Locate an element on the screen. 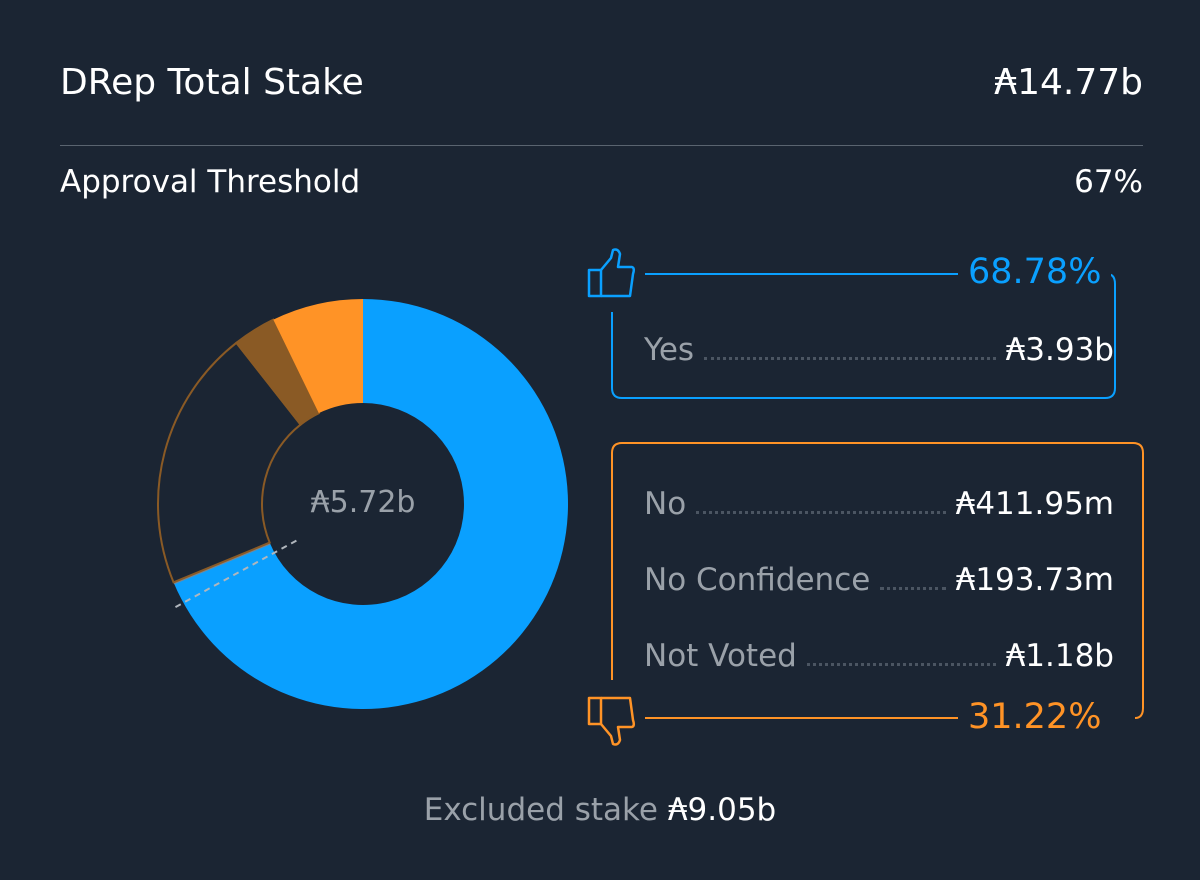  donut-slice-no is located at coordinates (318, 356).